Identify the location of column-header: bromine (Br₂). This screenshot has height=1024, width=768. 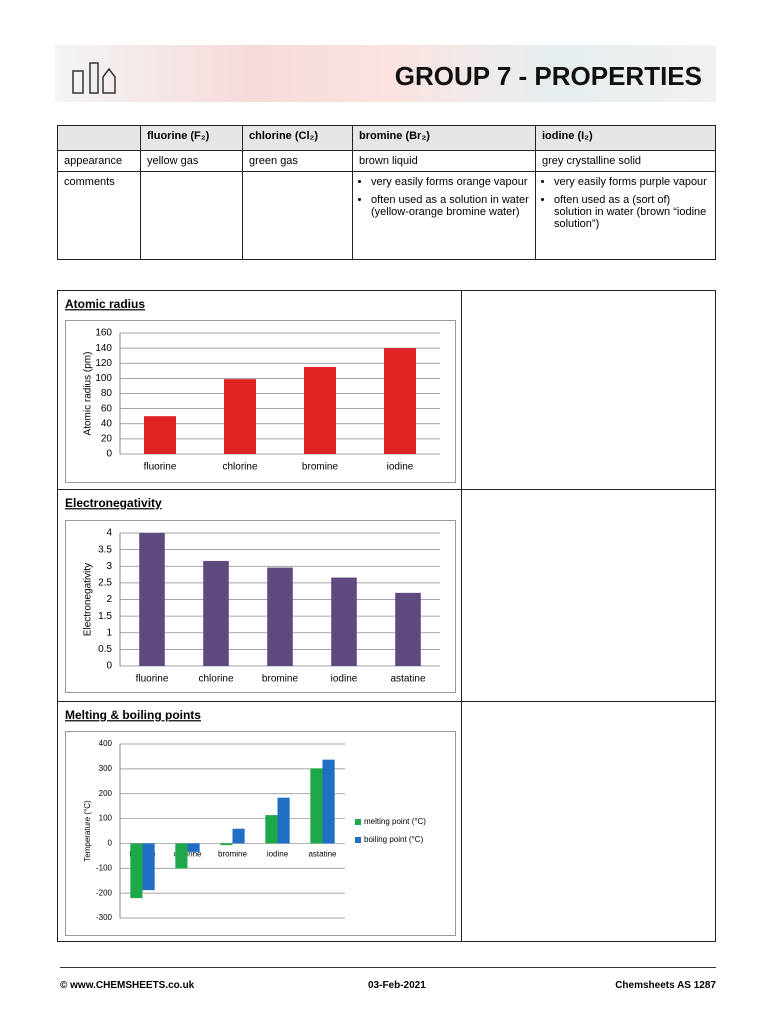
(444, 138).